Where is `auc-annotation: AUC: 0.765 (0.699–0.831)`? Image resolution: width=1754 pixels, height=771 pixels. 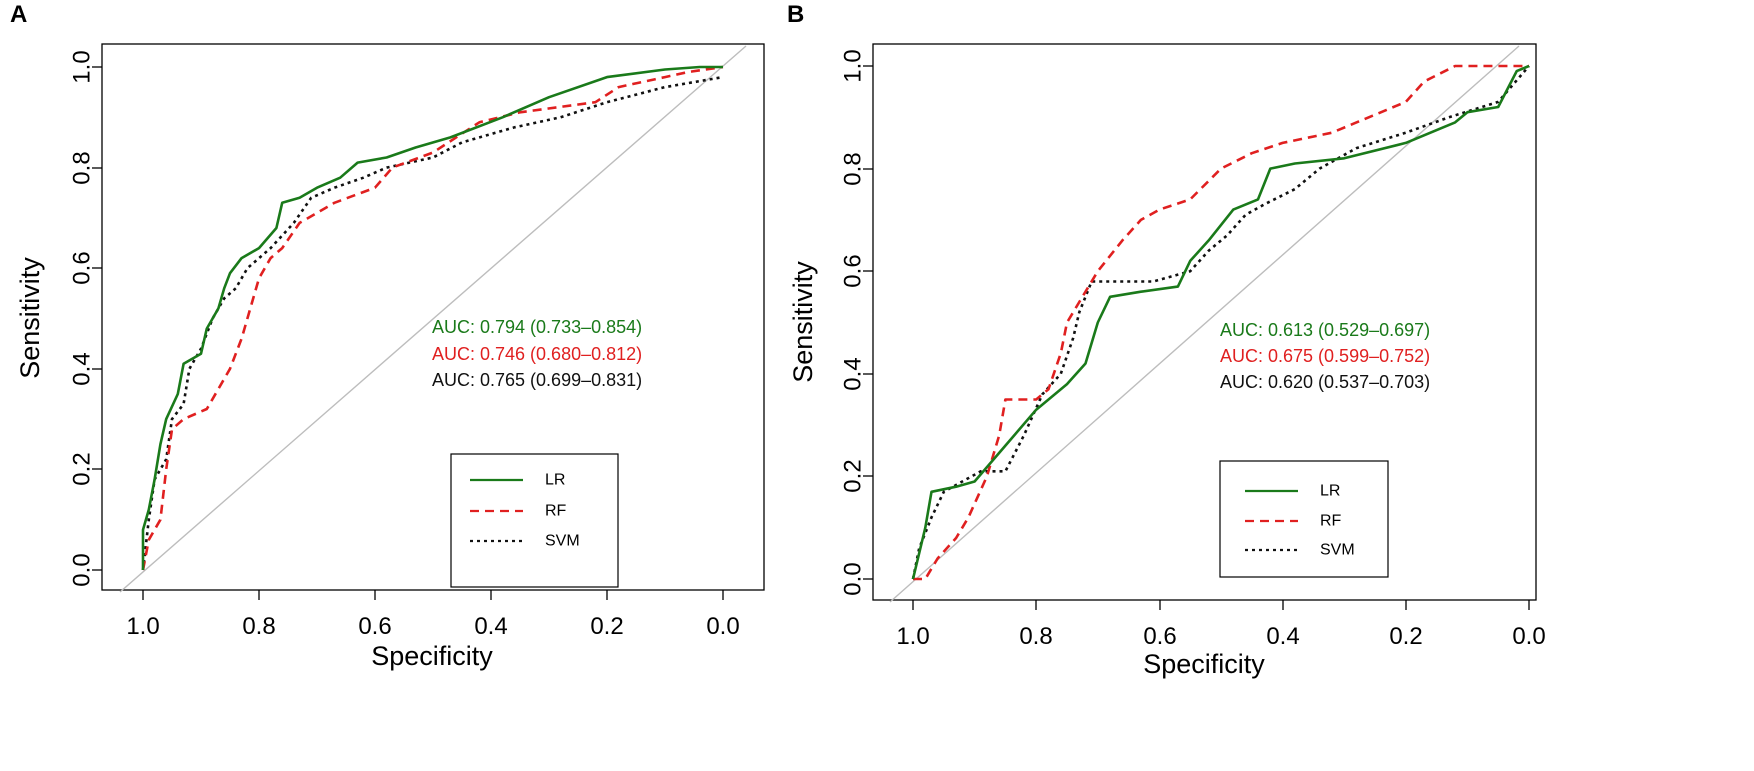
auc-annotation: AUC: 0.765 (0.699–0.831) is located at coordinates (537, 380).